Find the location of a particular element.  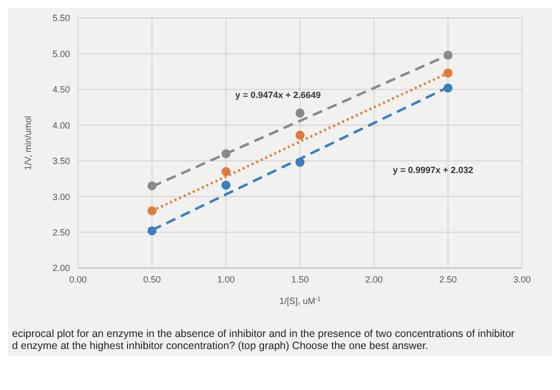

y-tick-label: 4.00 is located at coordinates (61, 125).